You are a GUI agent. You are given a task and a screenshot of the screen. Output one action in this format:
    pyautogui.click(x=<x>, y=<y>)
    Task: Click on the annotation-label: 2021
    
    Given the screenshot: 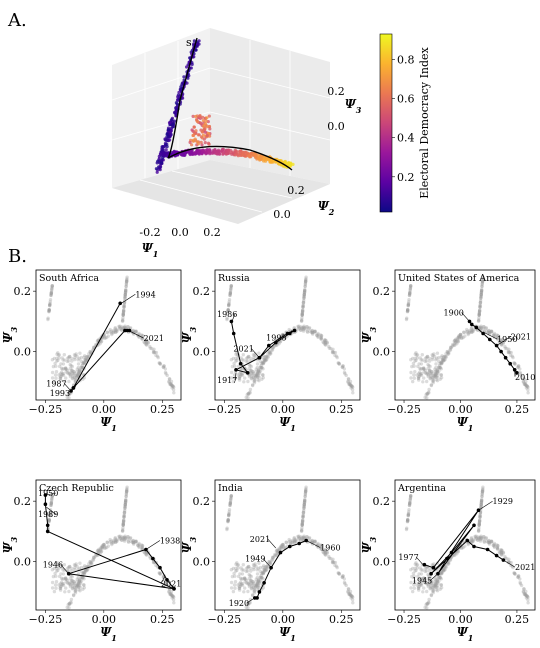 What is the action you would take?
    pyautogui.click(x=521, y=337)
    